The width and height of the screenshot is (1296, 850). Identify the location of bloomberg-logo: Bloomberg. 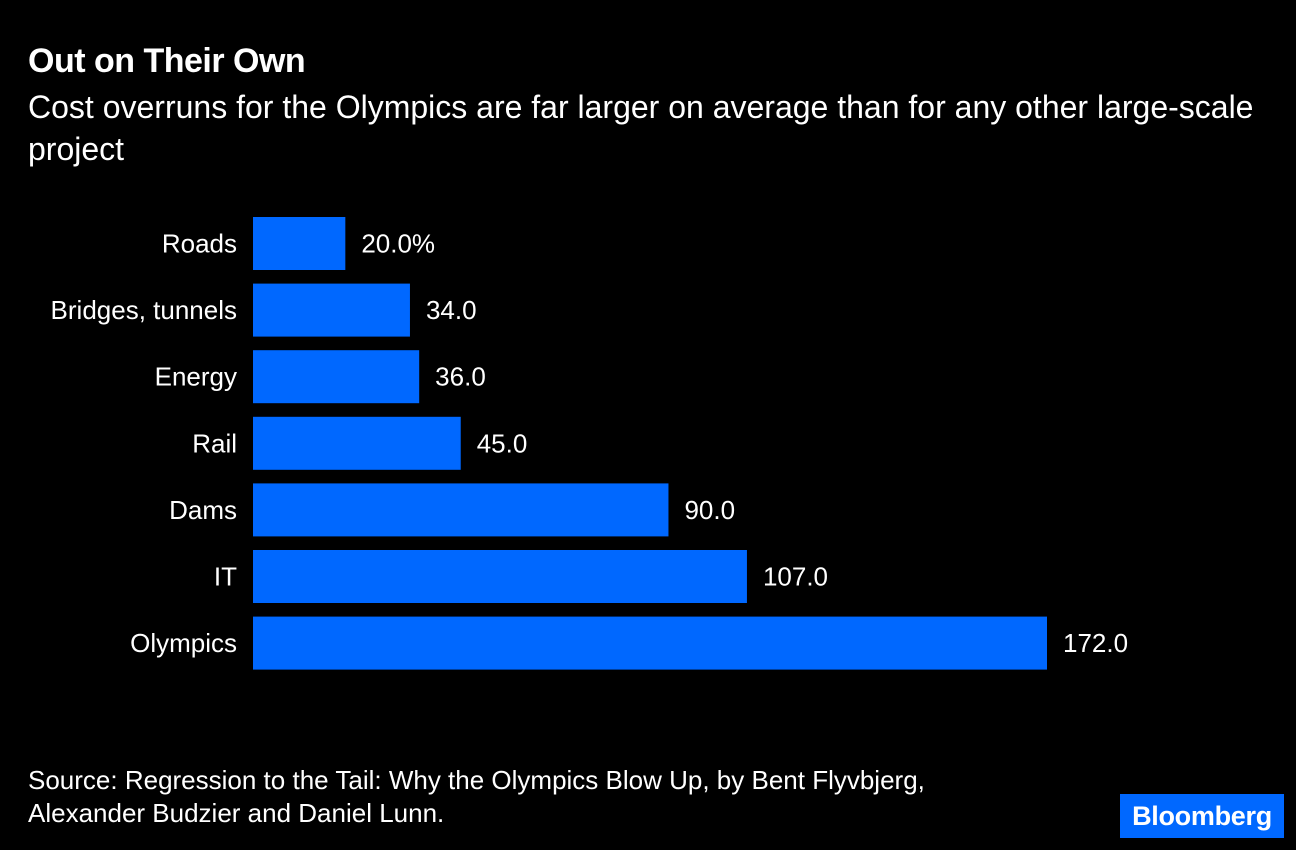
(1202, 816).